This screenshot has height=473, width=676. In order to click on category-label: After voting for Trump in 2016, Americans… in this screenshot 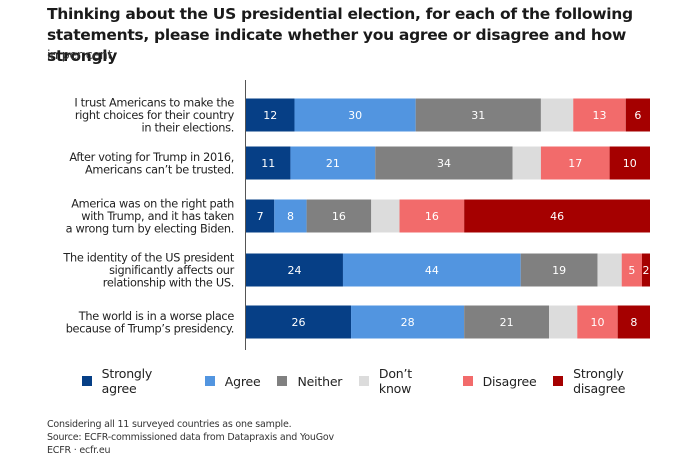, I will do `click(151, 164)`.